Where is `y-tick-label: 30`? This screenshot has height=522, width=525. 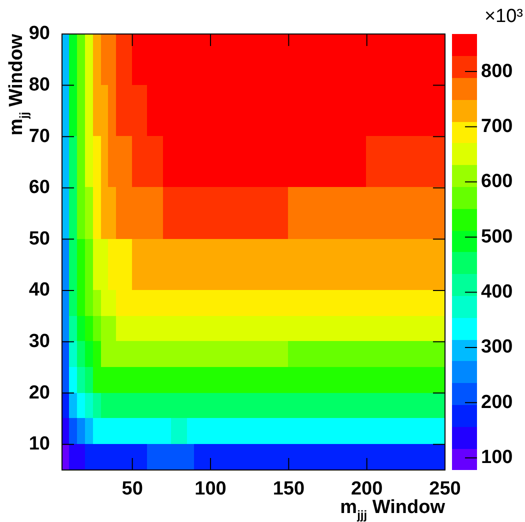 y-tick-label: 30 is located at coordinates (39, 341).